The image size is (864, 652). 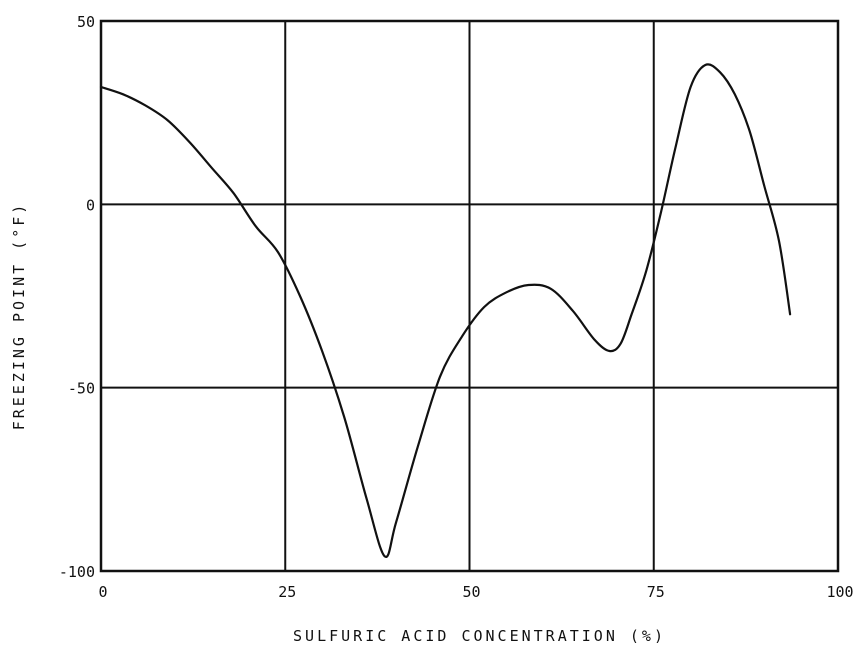 What do you see at coordinates (86, 22) in the screenshot?
I see `y-tick-label: 50` at bounding box center [86, 22].